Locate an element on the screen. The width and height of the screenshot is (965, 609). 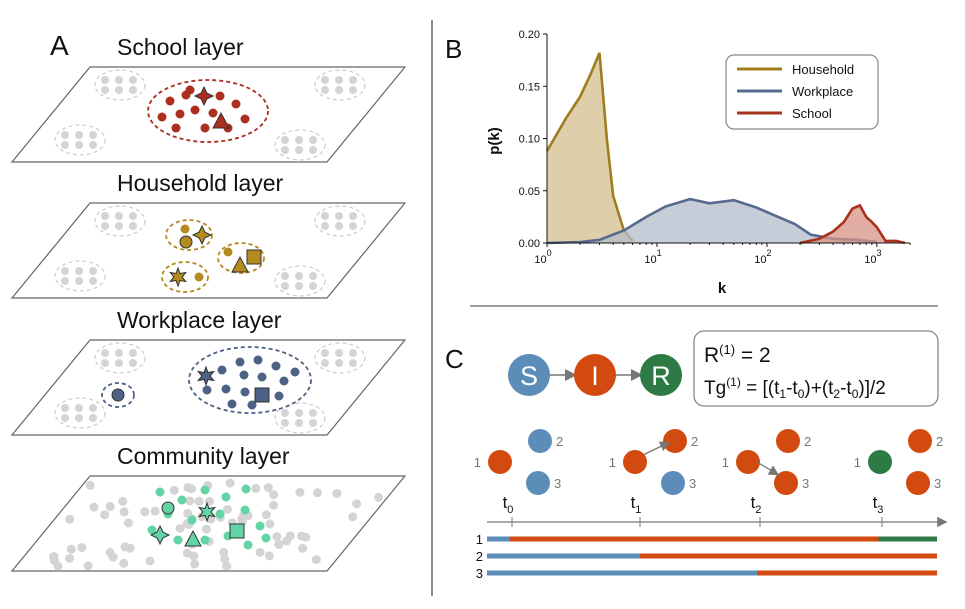
time-tick-label: t1 is located at coordinates (636, 504).